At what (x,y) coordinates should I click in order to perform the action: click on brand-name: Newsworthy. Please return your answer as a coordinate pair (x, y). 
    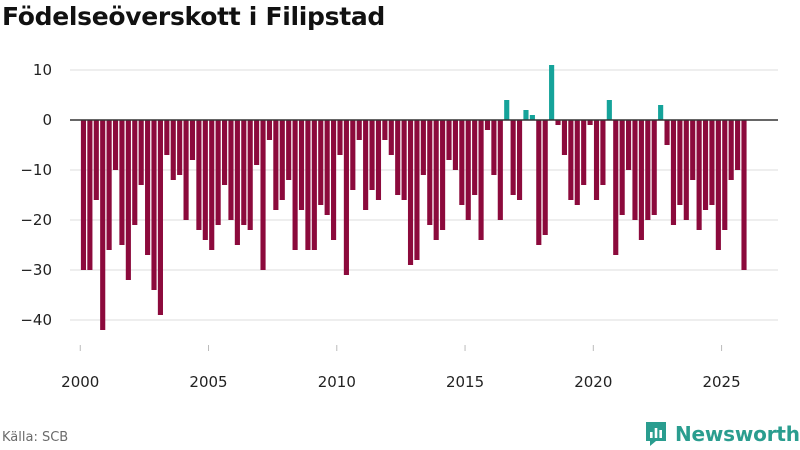
    Looking at the image, I should click on (737, 434).